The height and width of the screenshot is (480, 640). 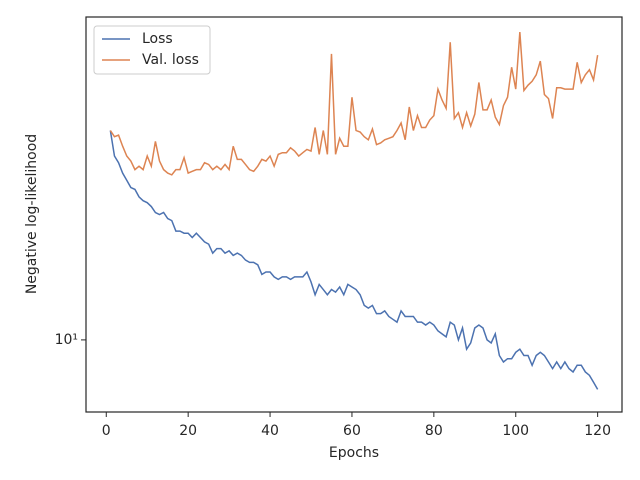 I want to click on legend: Loss Val. loss, so click(x=152, y=50).